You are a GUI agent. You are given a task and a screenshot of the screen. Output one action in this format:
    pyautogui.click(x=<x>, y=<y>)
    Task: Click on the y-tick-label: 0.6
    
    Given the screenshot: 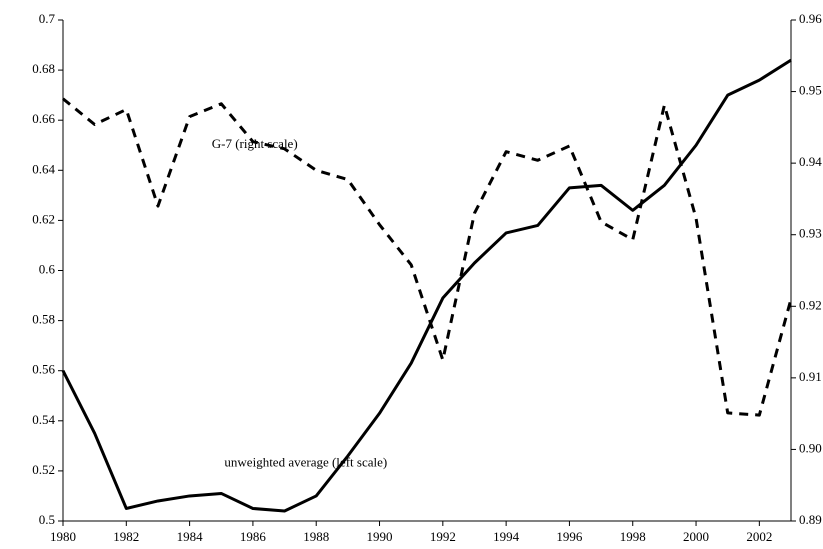 What is the action you would take?
    pyautogui.click(x=47, y=268)
    